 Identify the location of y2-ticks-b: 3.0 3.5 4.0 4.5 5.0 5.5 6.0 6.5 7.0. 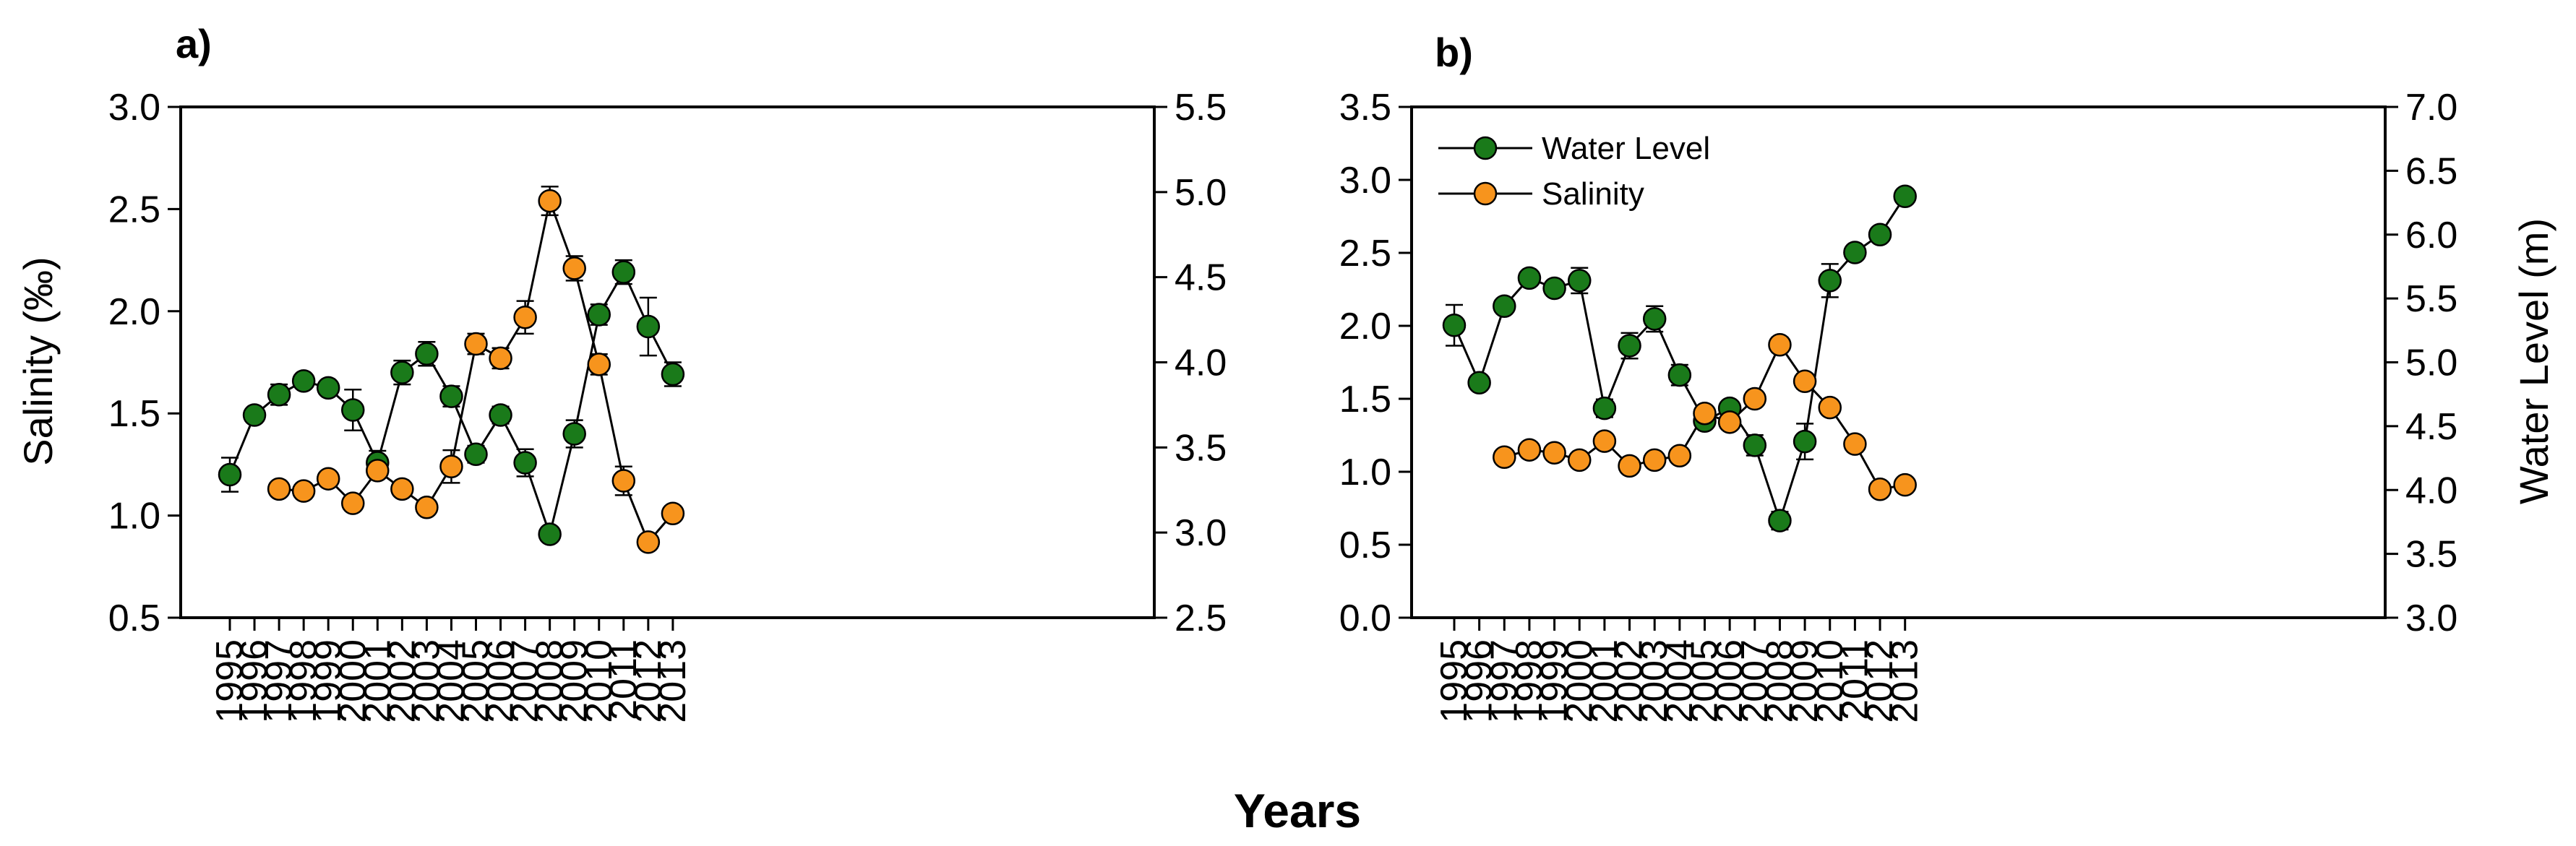
(2421, 363).